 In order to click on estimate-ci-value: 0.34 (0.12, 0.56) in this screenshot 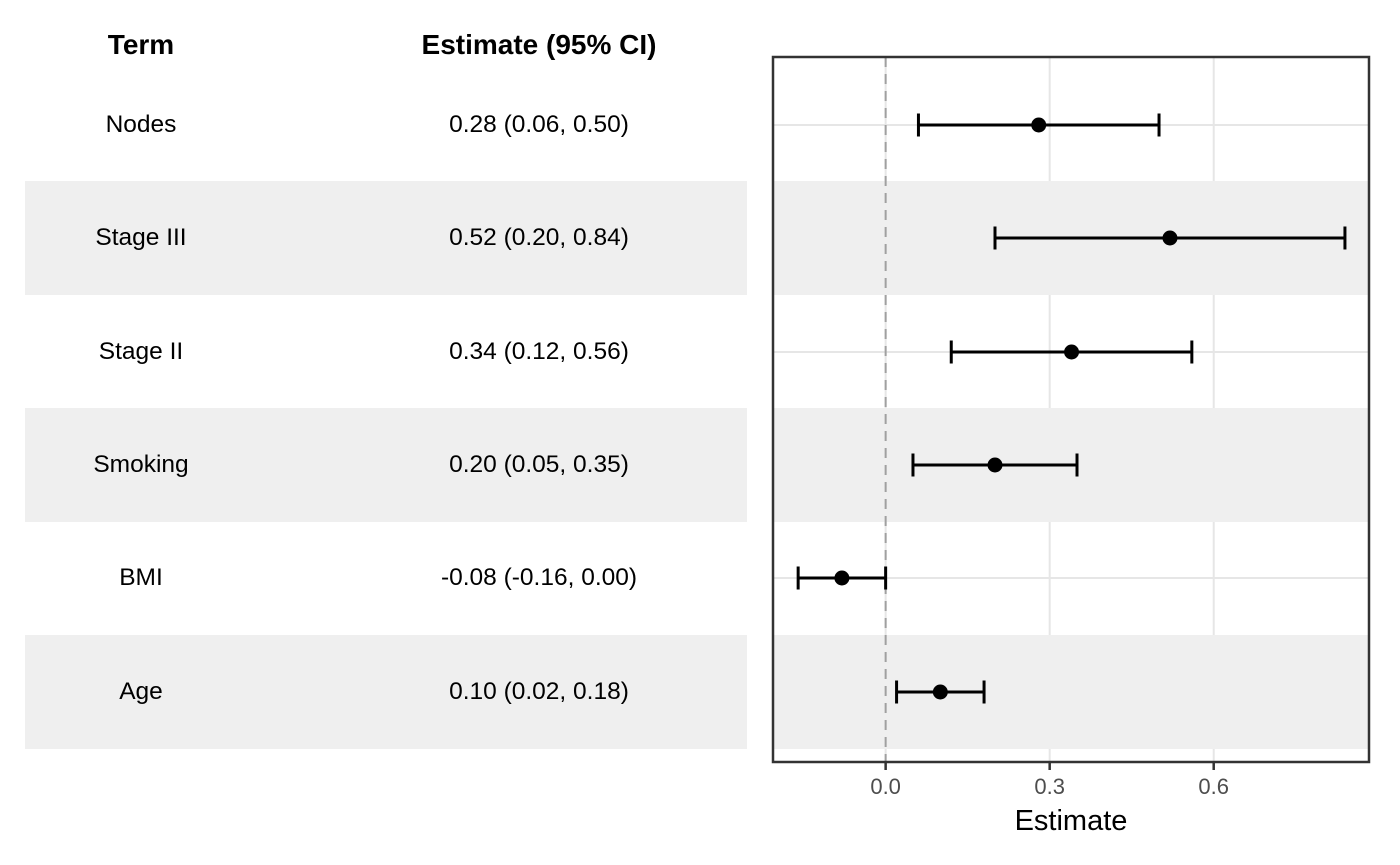, I will do `click(539, 351)`.